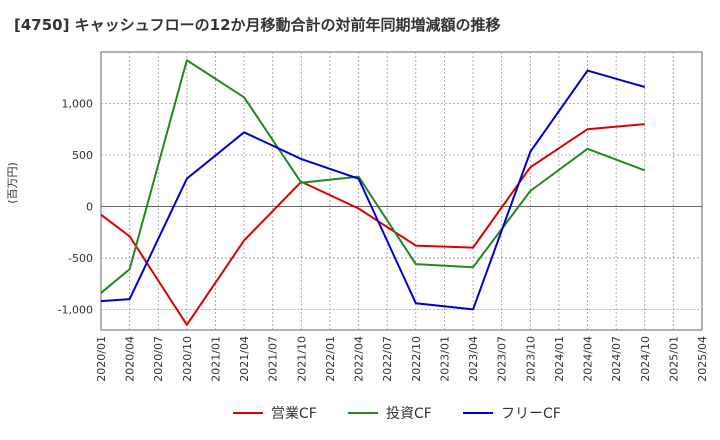 Image resolution: width=720 pixels, height=440 pixels. I want to click on legend-label: フリーCF, so click(531, 414).